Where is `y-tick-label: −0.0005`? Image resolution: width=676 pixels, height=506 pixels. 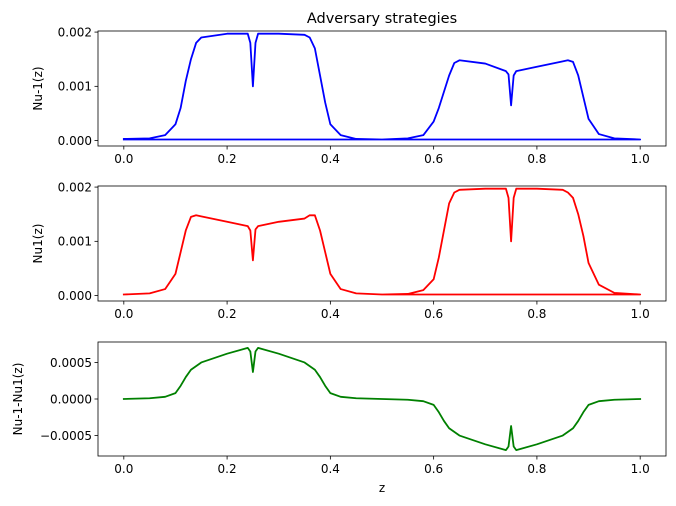 y-tick-label: −0.0005 is located at coordinates (66, 436).